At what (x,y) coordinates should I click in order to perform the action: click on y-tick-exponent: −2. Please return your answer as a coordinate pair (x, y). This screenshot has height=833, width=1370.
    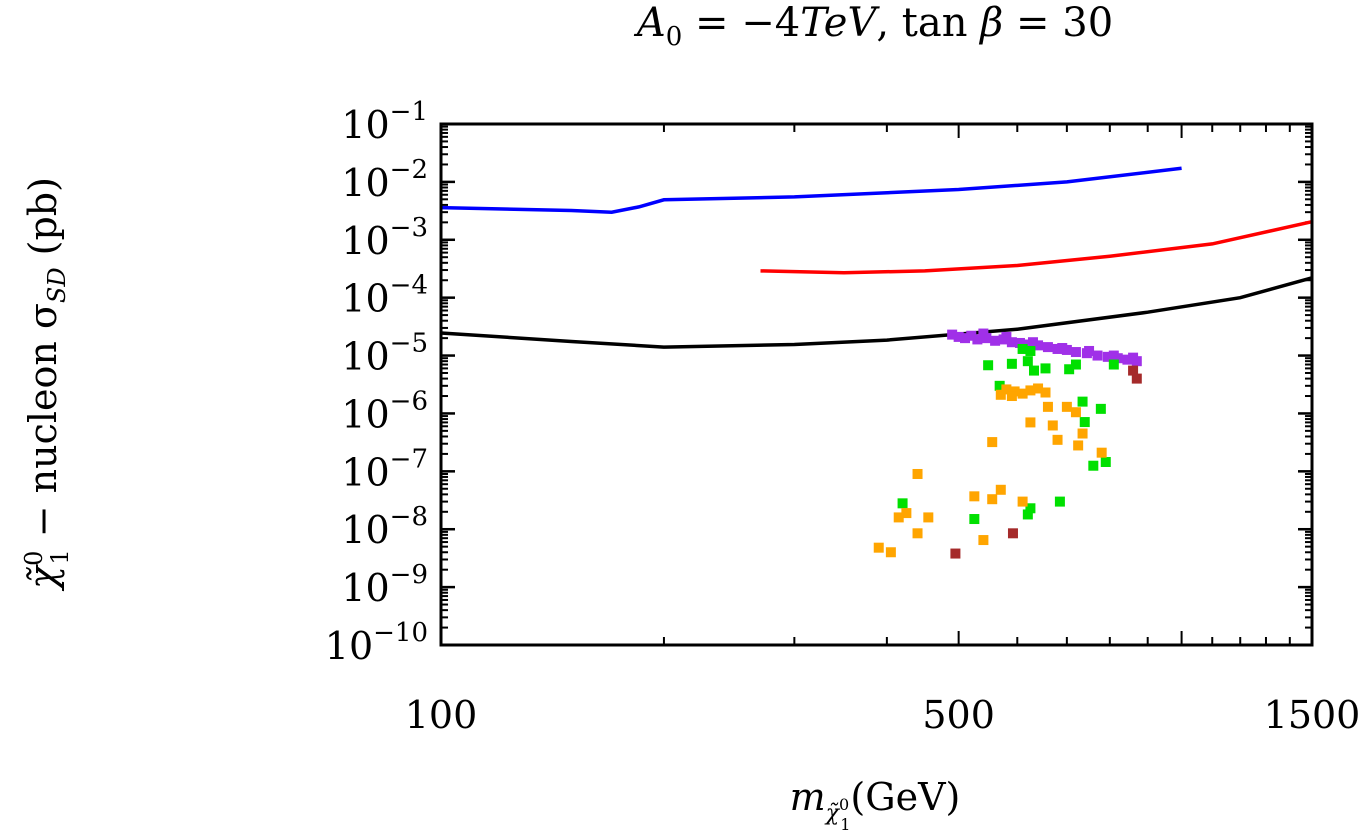
    Looking at the image, I should click on (409, 170).